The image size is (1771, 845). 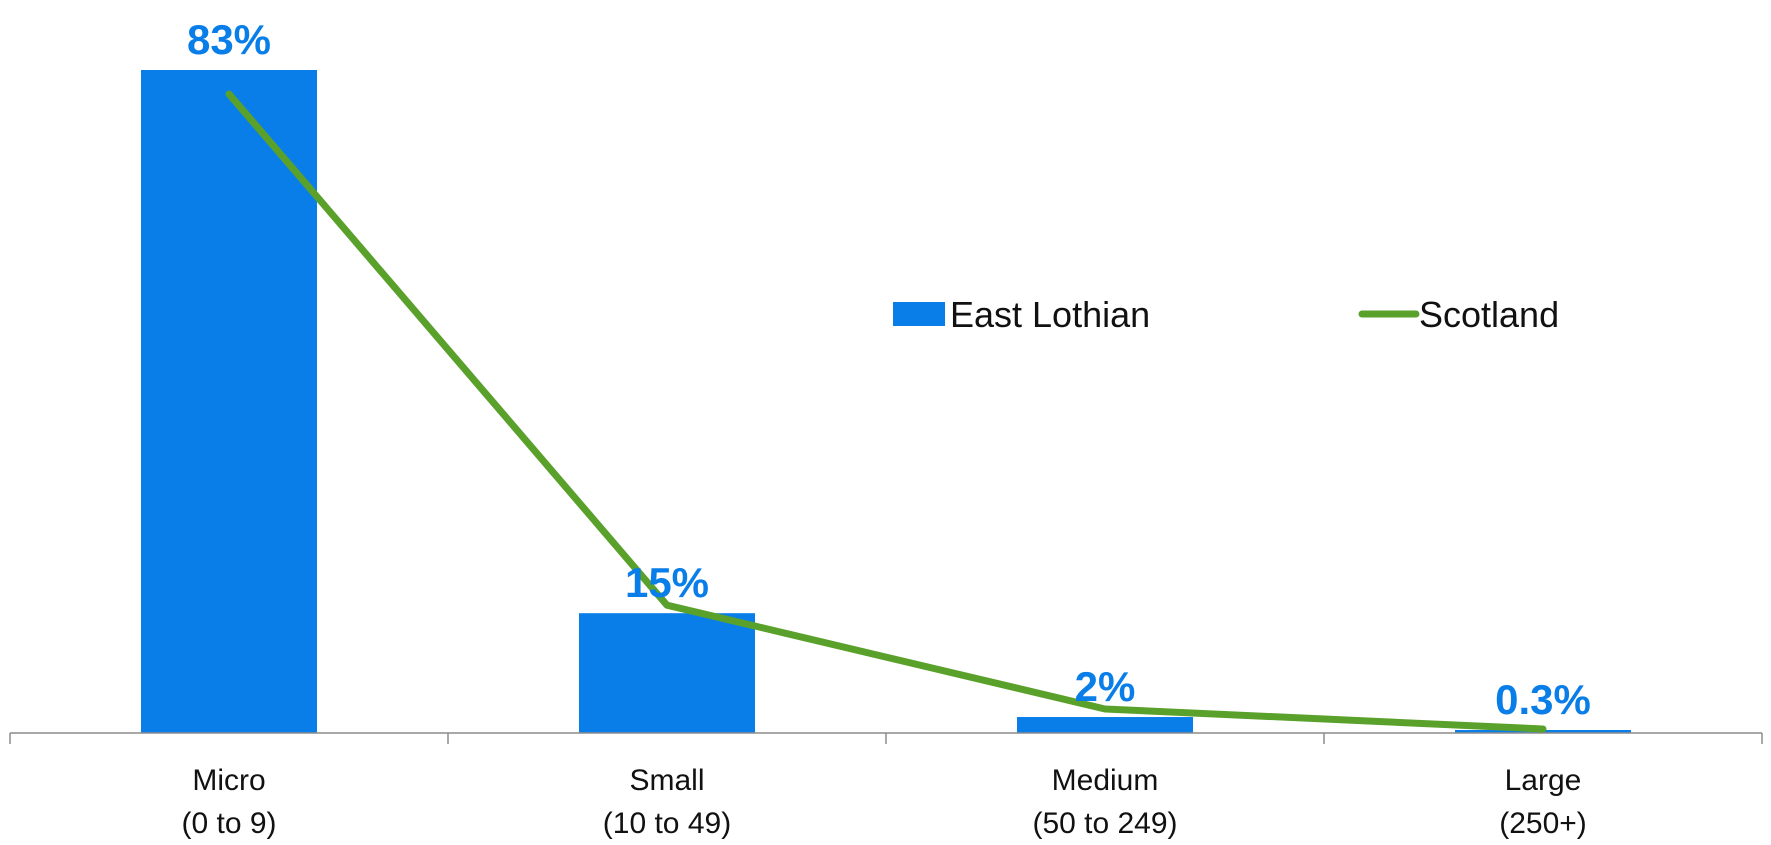 What do you see at coordinates (229, 39) in the screenshot?
I see `data-label-micro: 83%` at bounding box center [229, 39].